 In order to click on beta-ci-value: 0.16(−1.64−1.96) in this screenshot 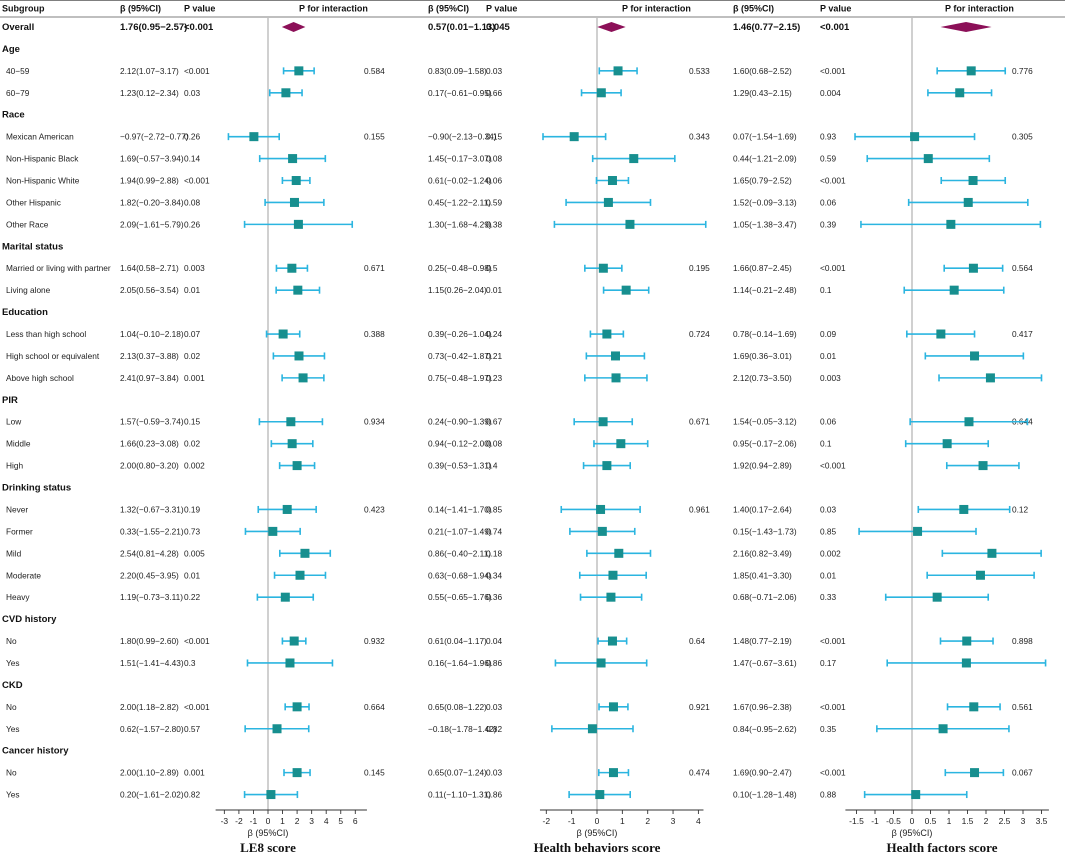, I will do `click(460, 663)`.